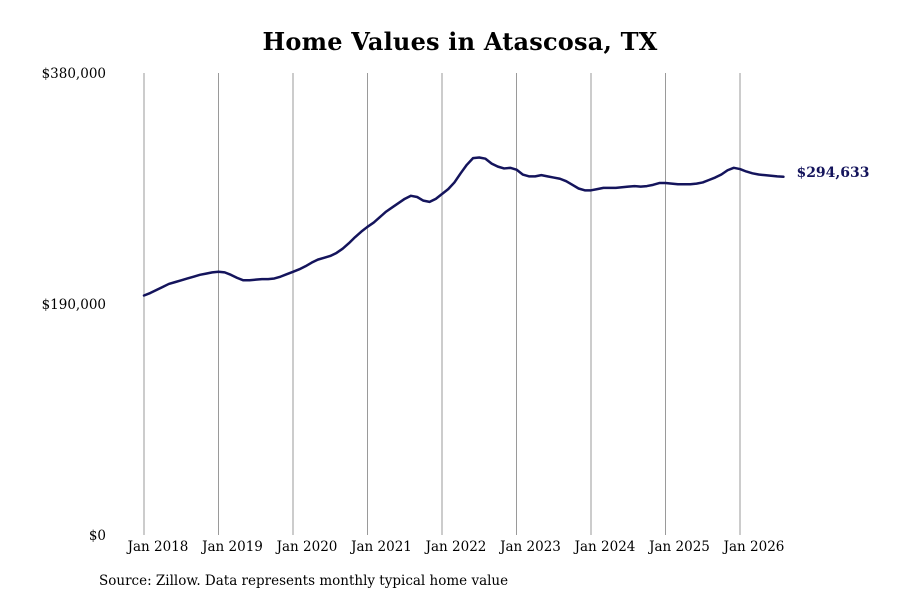 Image resolution: width=900 pixels, height=600 pixels. I want to click on x-tick-label: Jan 2018, so click(157, 547).